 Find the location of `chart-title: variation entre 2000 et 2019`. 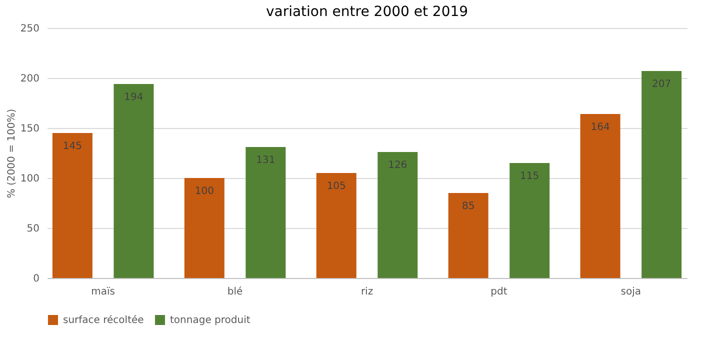

chart-title: variation entre 2000 et 2019 is located at coordinates (367, 12).